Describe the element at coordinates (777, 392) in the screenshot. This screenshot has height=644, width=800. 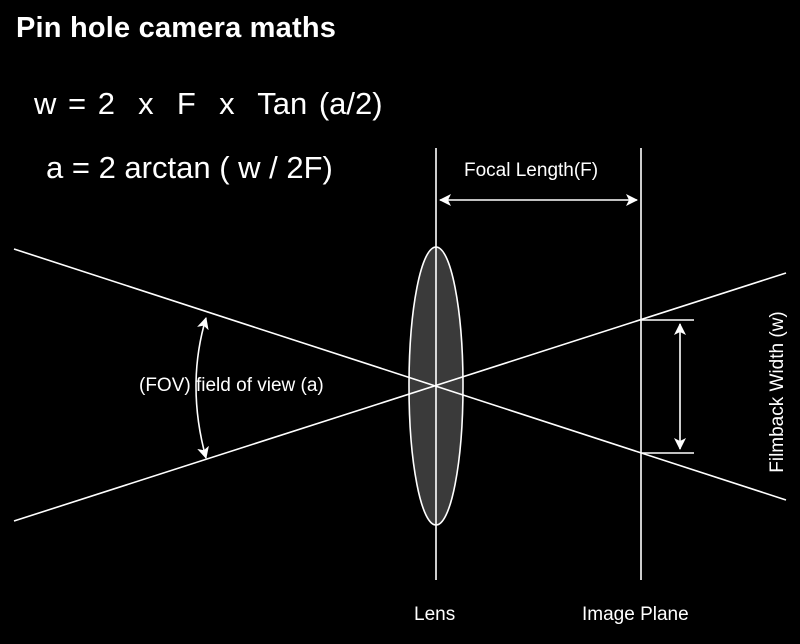
I see `filmback-width-label: Filmback Width (w)` at that location.